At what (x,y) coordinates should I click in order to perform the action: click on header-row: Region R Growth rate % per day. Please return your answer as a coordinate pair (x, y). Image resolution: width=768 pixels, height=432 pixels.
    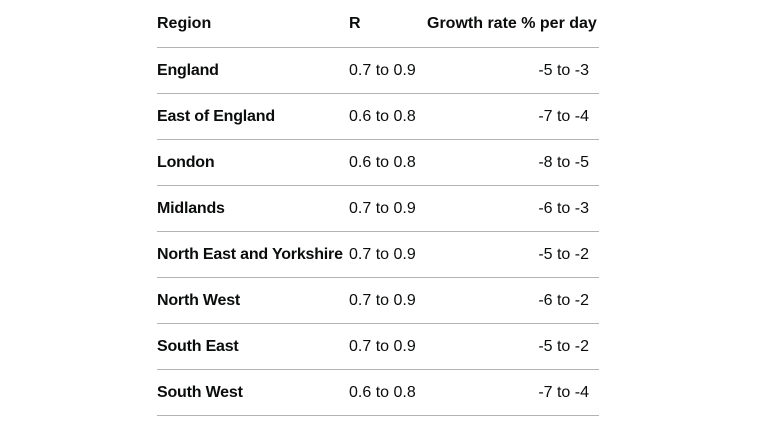
    Looking at the image, I should click on (378, 24).